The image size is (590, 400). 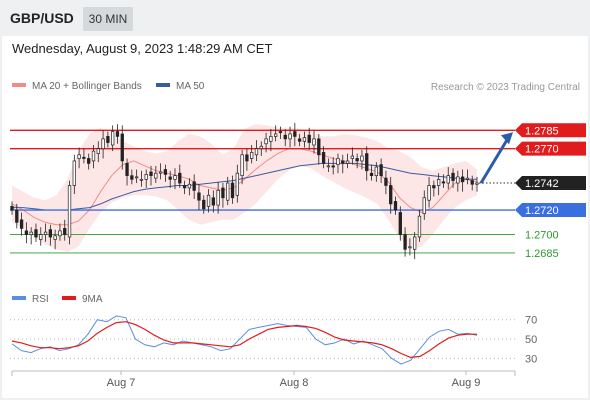 What do you see at coordinates (42, 18) in the screenshot?
I see `currency-pair-label: GBP/USD` at bounding box center [42, 18].